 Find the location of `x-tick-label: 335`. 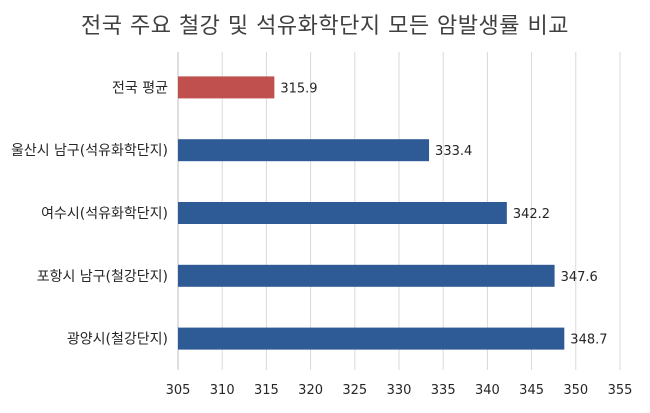

x-tick-label: 335 is located at coordinates (443, 390).